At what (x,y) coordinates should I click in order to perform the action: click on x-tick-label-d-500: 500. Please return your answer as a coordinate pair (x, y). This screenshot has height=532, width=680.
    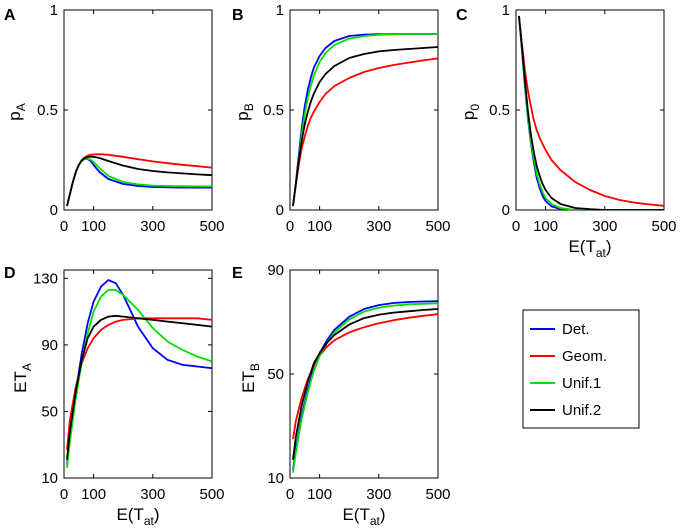
    Looking at the image, I should click on (211, 494).